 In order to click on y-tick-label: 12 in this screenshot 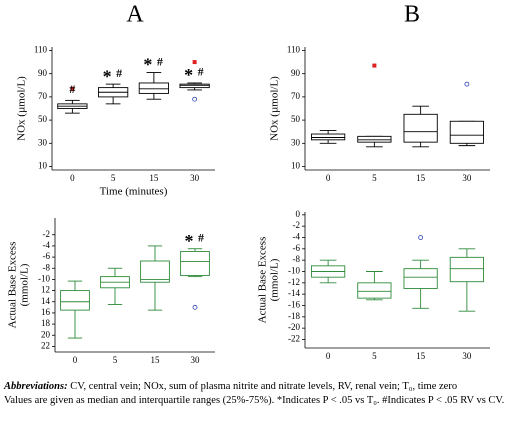, I will do `click(45, 290)`.